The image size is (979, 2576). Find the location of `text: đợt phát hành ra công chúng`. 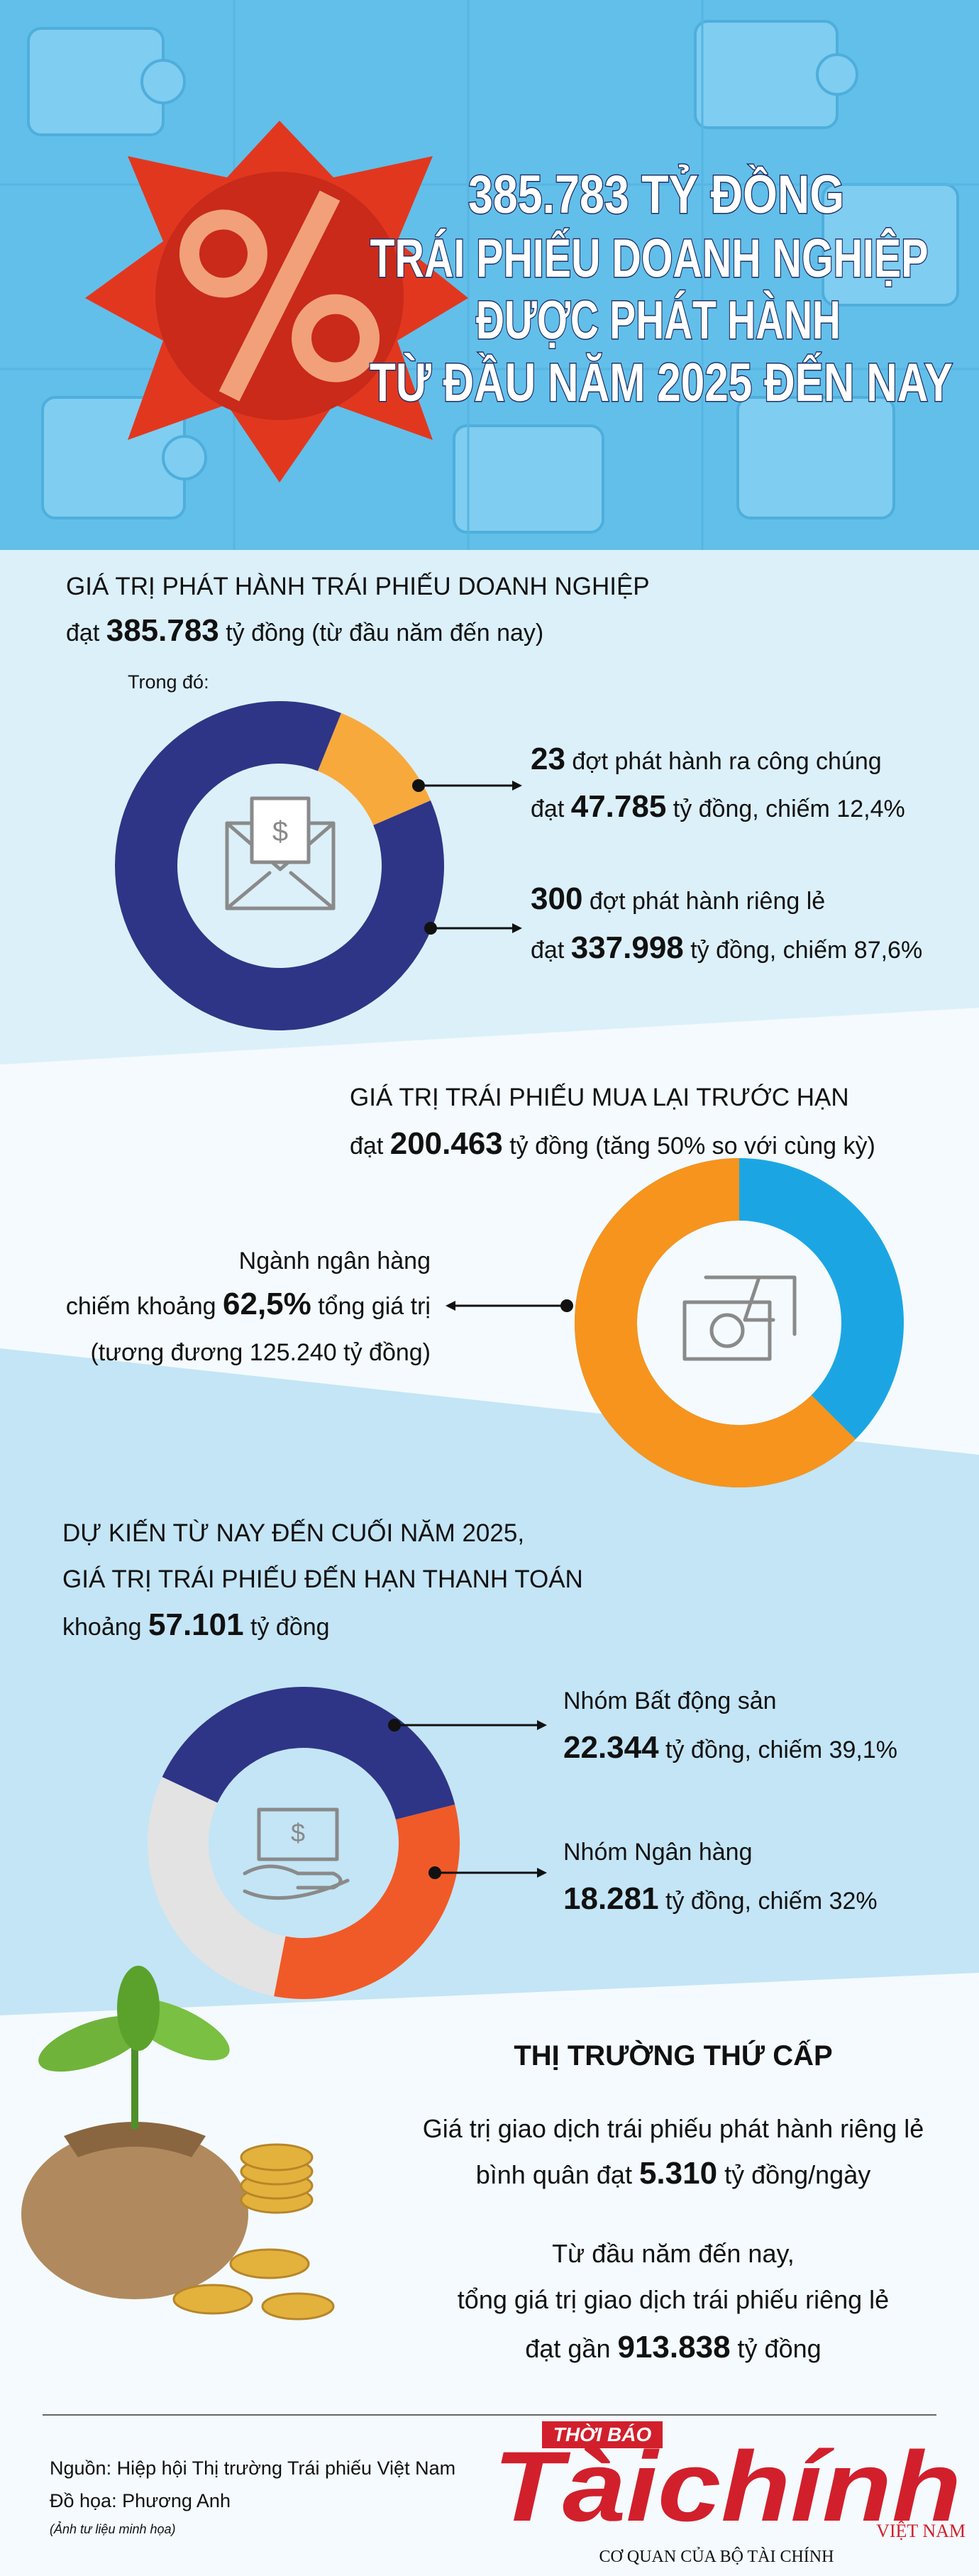

text: đợt phát hành ra công chúng is located at coordinates (723, 761).